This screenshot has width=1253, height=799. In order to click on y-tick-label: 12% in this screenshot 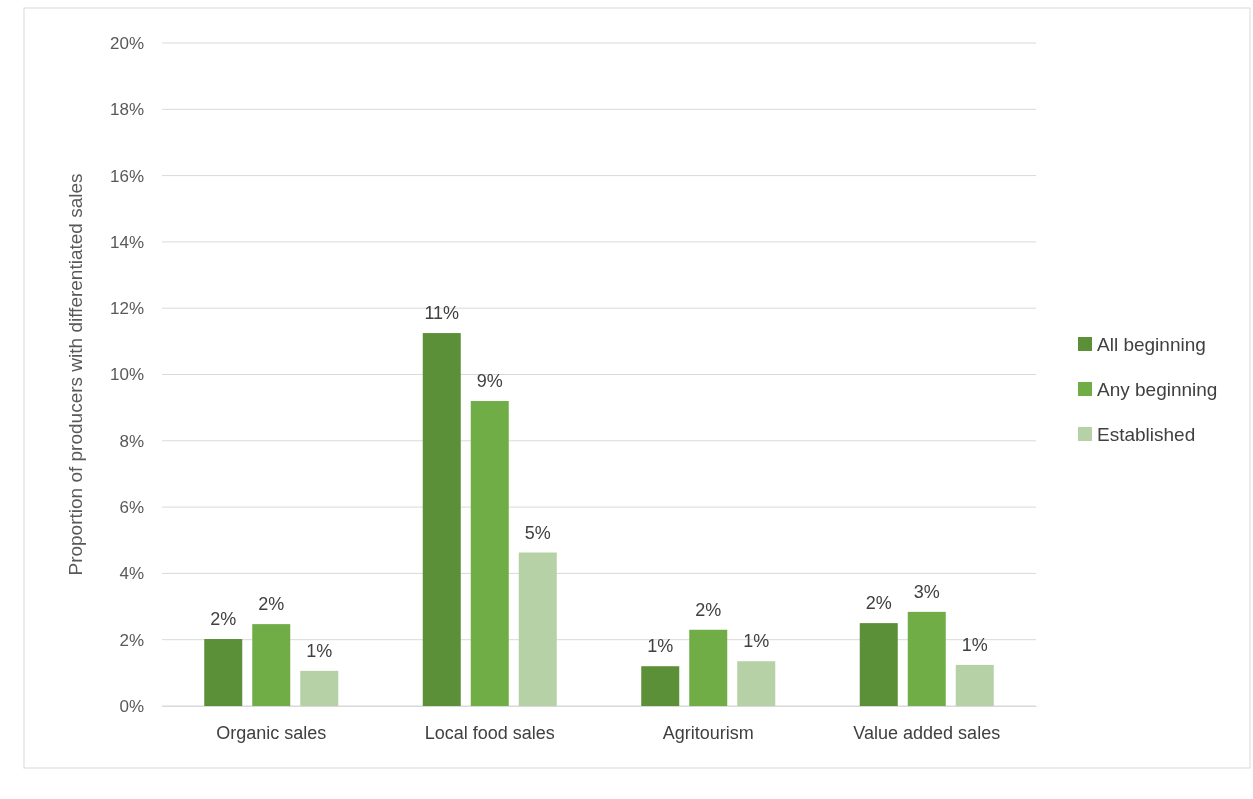, I will do `click(126, 309)`.